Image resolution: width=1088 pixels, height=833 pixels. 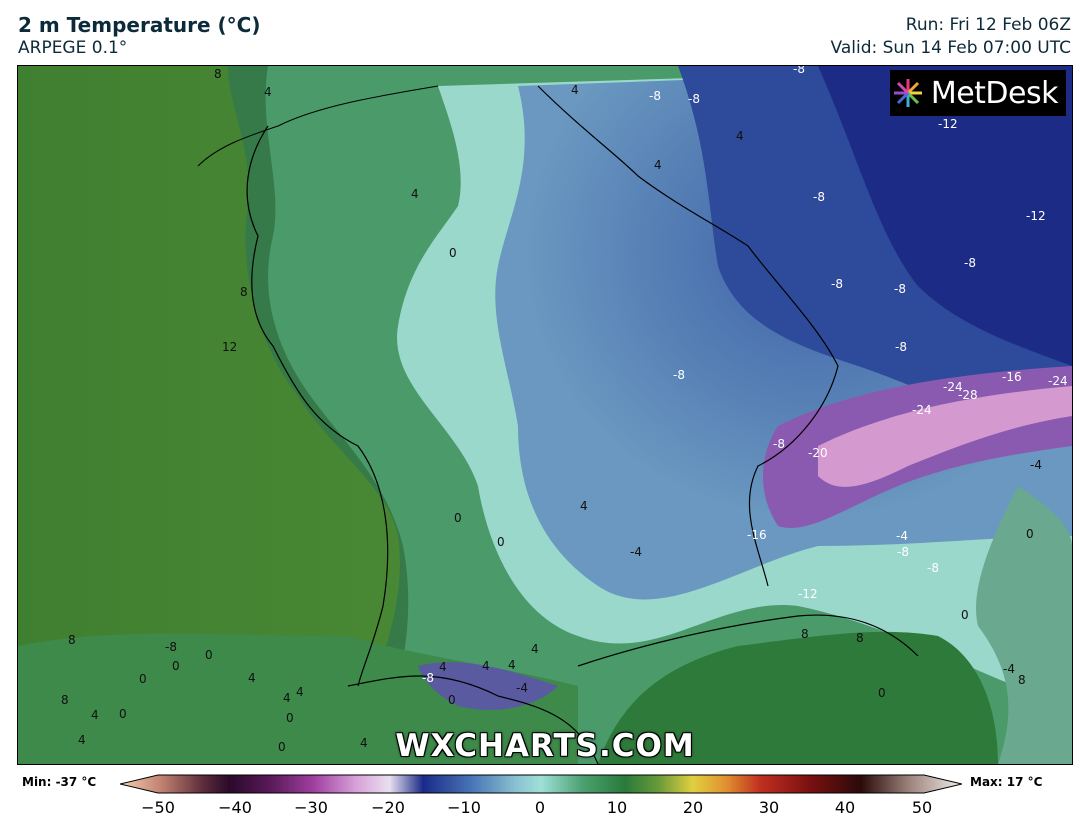 What do you see at coordinates (988, 25) in the screenshot?
I see `run-time: Run: Fri 12 Feb 06Z` at bounding box center [988, 25].